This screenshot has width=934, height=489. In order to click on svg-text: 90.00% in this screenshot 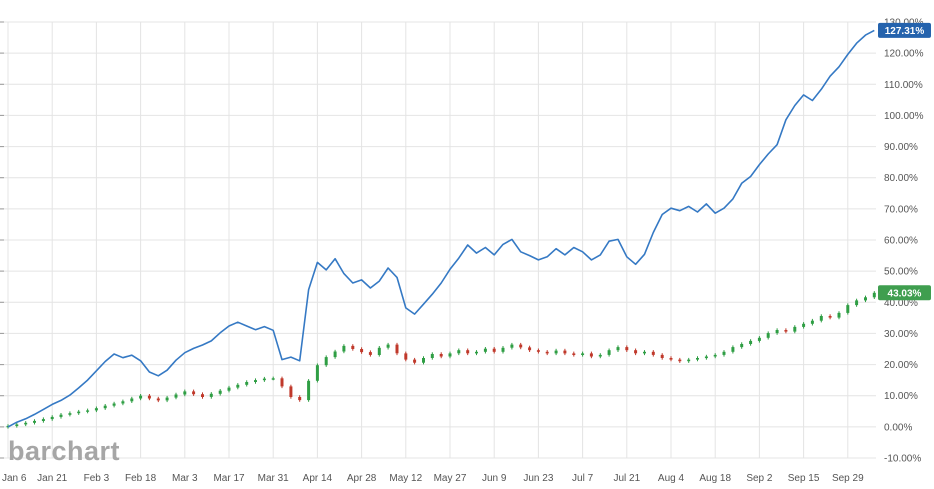, I will do `click(901, 147)`.